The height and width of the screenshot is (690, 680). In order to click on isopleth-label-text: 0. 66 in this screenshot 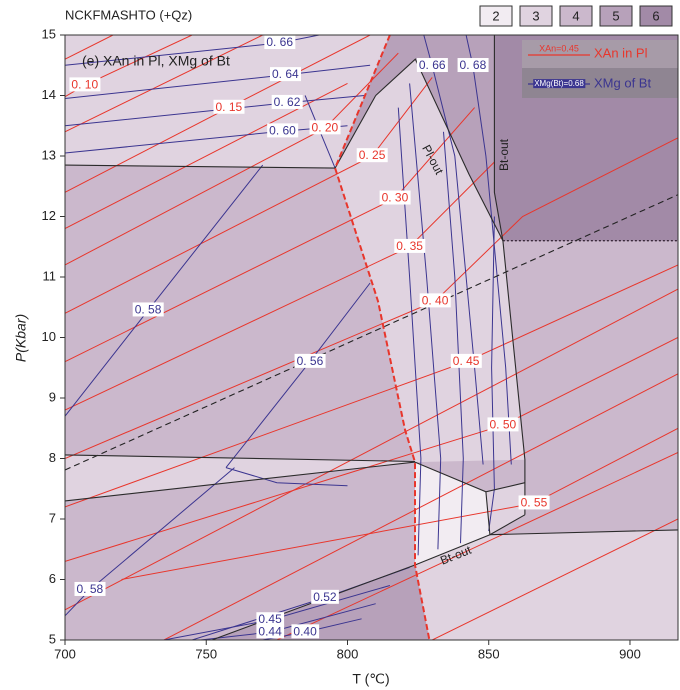, I will do `click(432, 65)`.